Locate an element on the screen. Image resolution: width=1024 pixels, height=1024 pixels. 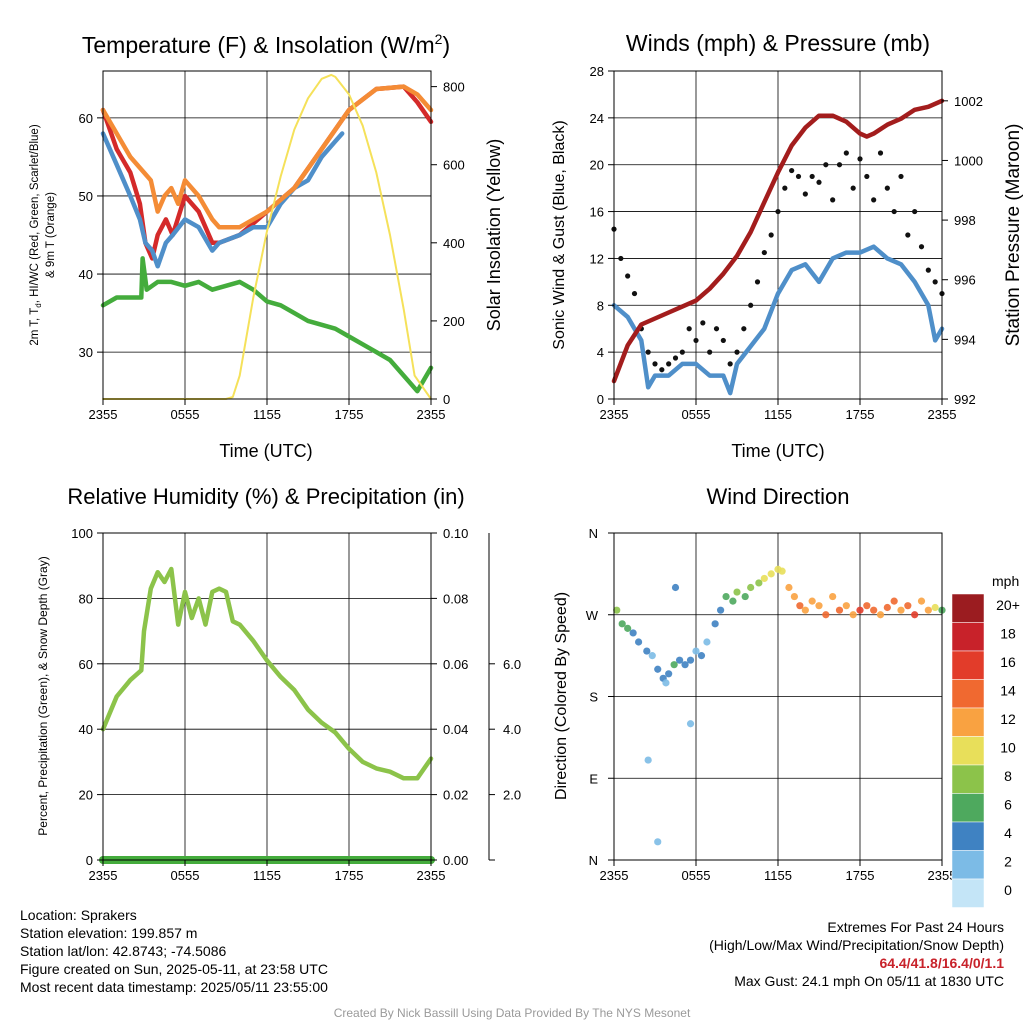
temperature-xtick-label: 2355 is located at coordinates (431, 414).